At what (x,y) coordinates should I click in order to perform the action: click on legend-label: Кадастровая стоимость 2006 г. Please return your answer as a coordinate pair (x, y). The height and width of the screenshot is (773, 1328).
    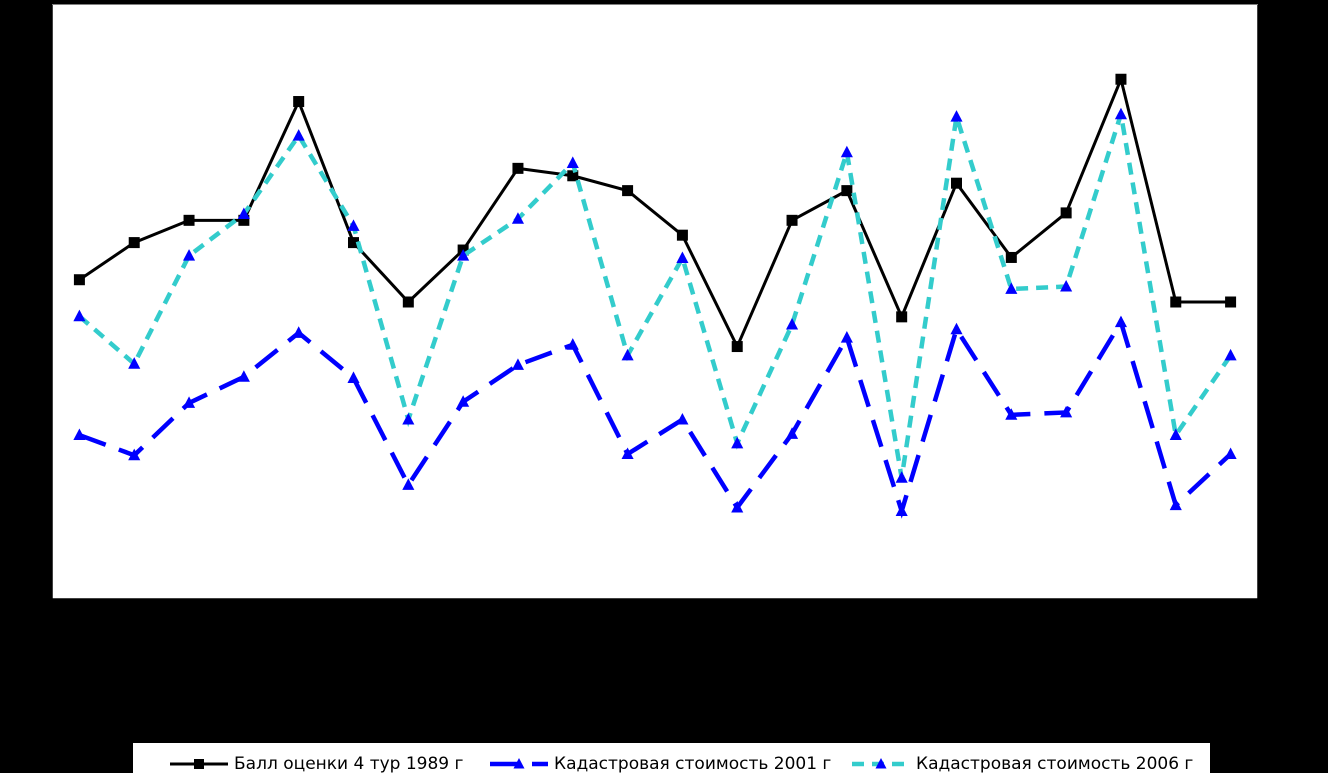
    Looking at the image, I should click on (1054, 763).